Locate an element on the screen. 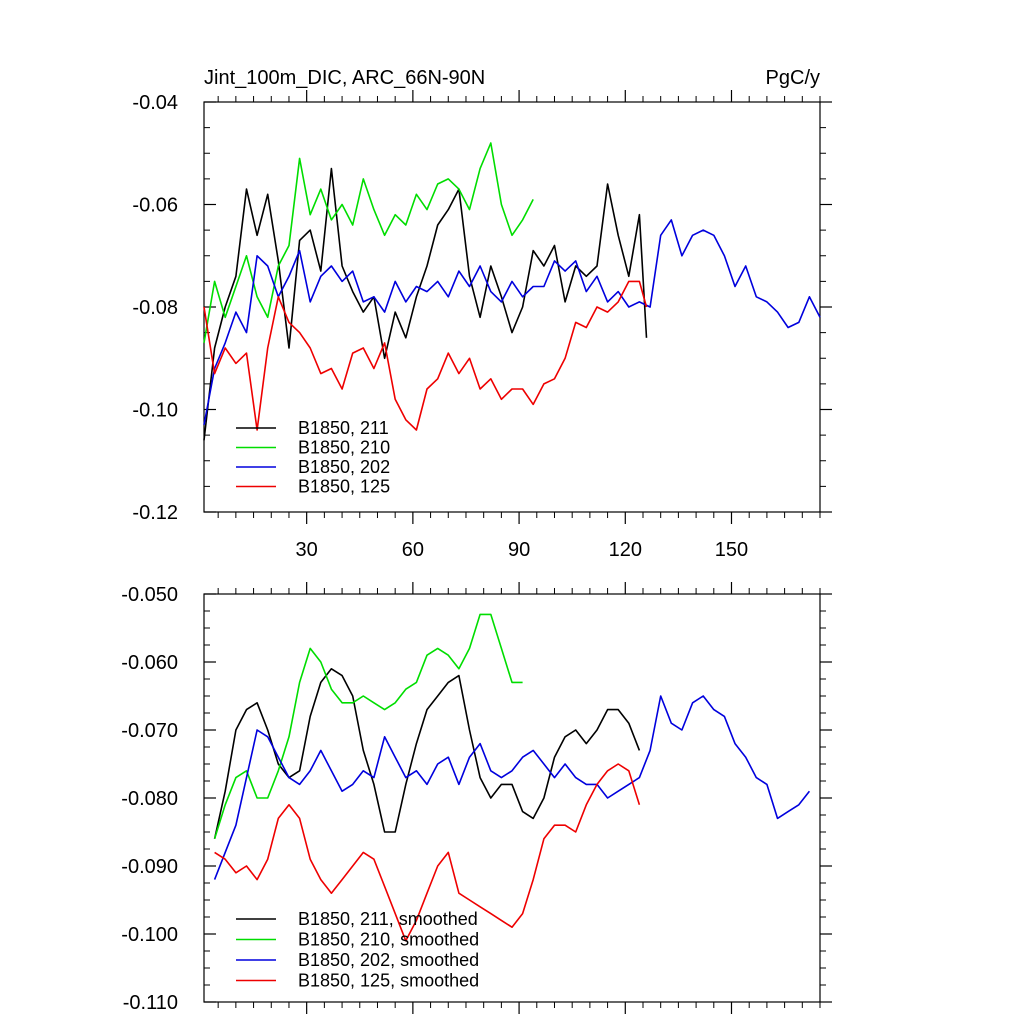 The width and height of the screenshot is (1024, 1024). y-tick-label: -0.050 is located at coordinates (149, 595).